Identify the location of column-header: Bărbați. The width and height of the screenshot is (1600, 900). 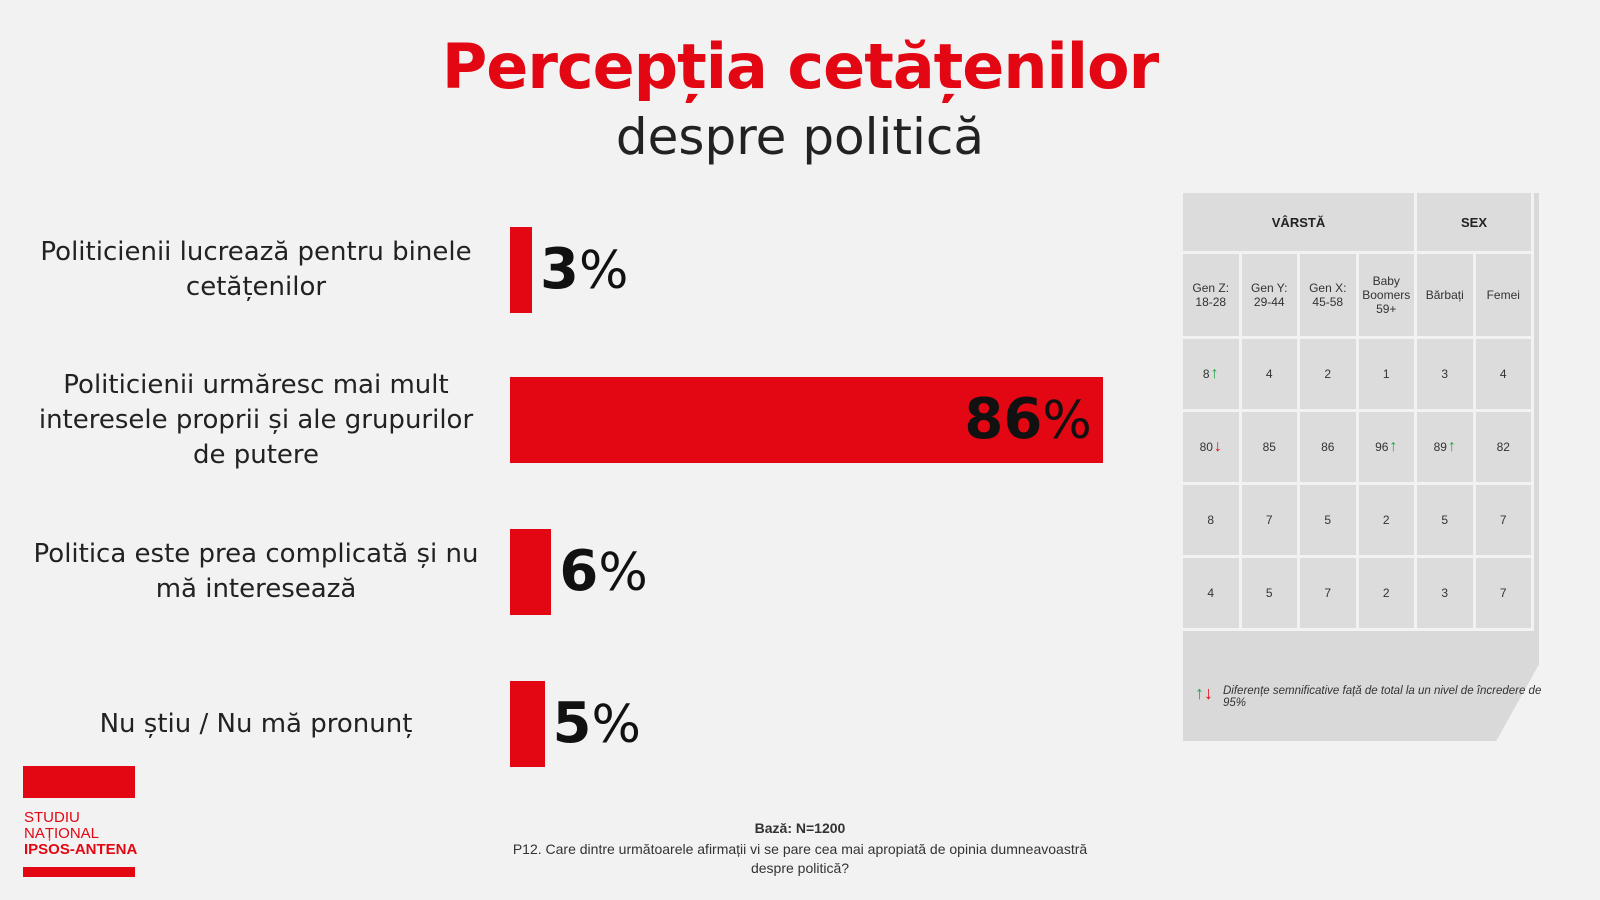
(1446, 296).